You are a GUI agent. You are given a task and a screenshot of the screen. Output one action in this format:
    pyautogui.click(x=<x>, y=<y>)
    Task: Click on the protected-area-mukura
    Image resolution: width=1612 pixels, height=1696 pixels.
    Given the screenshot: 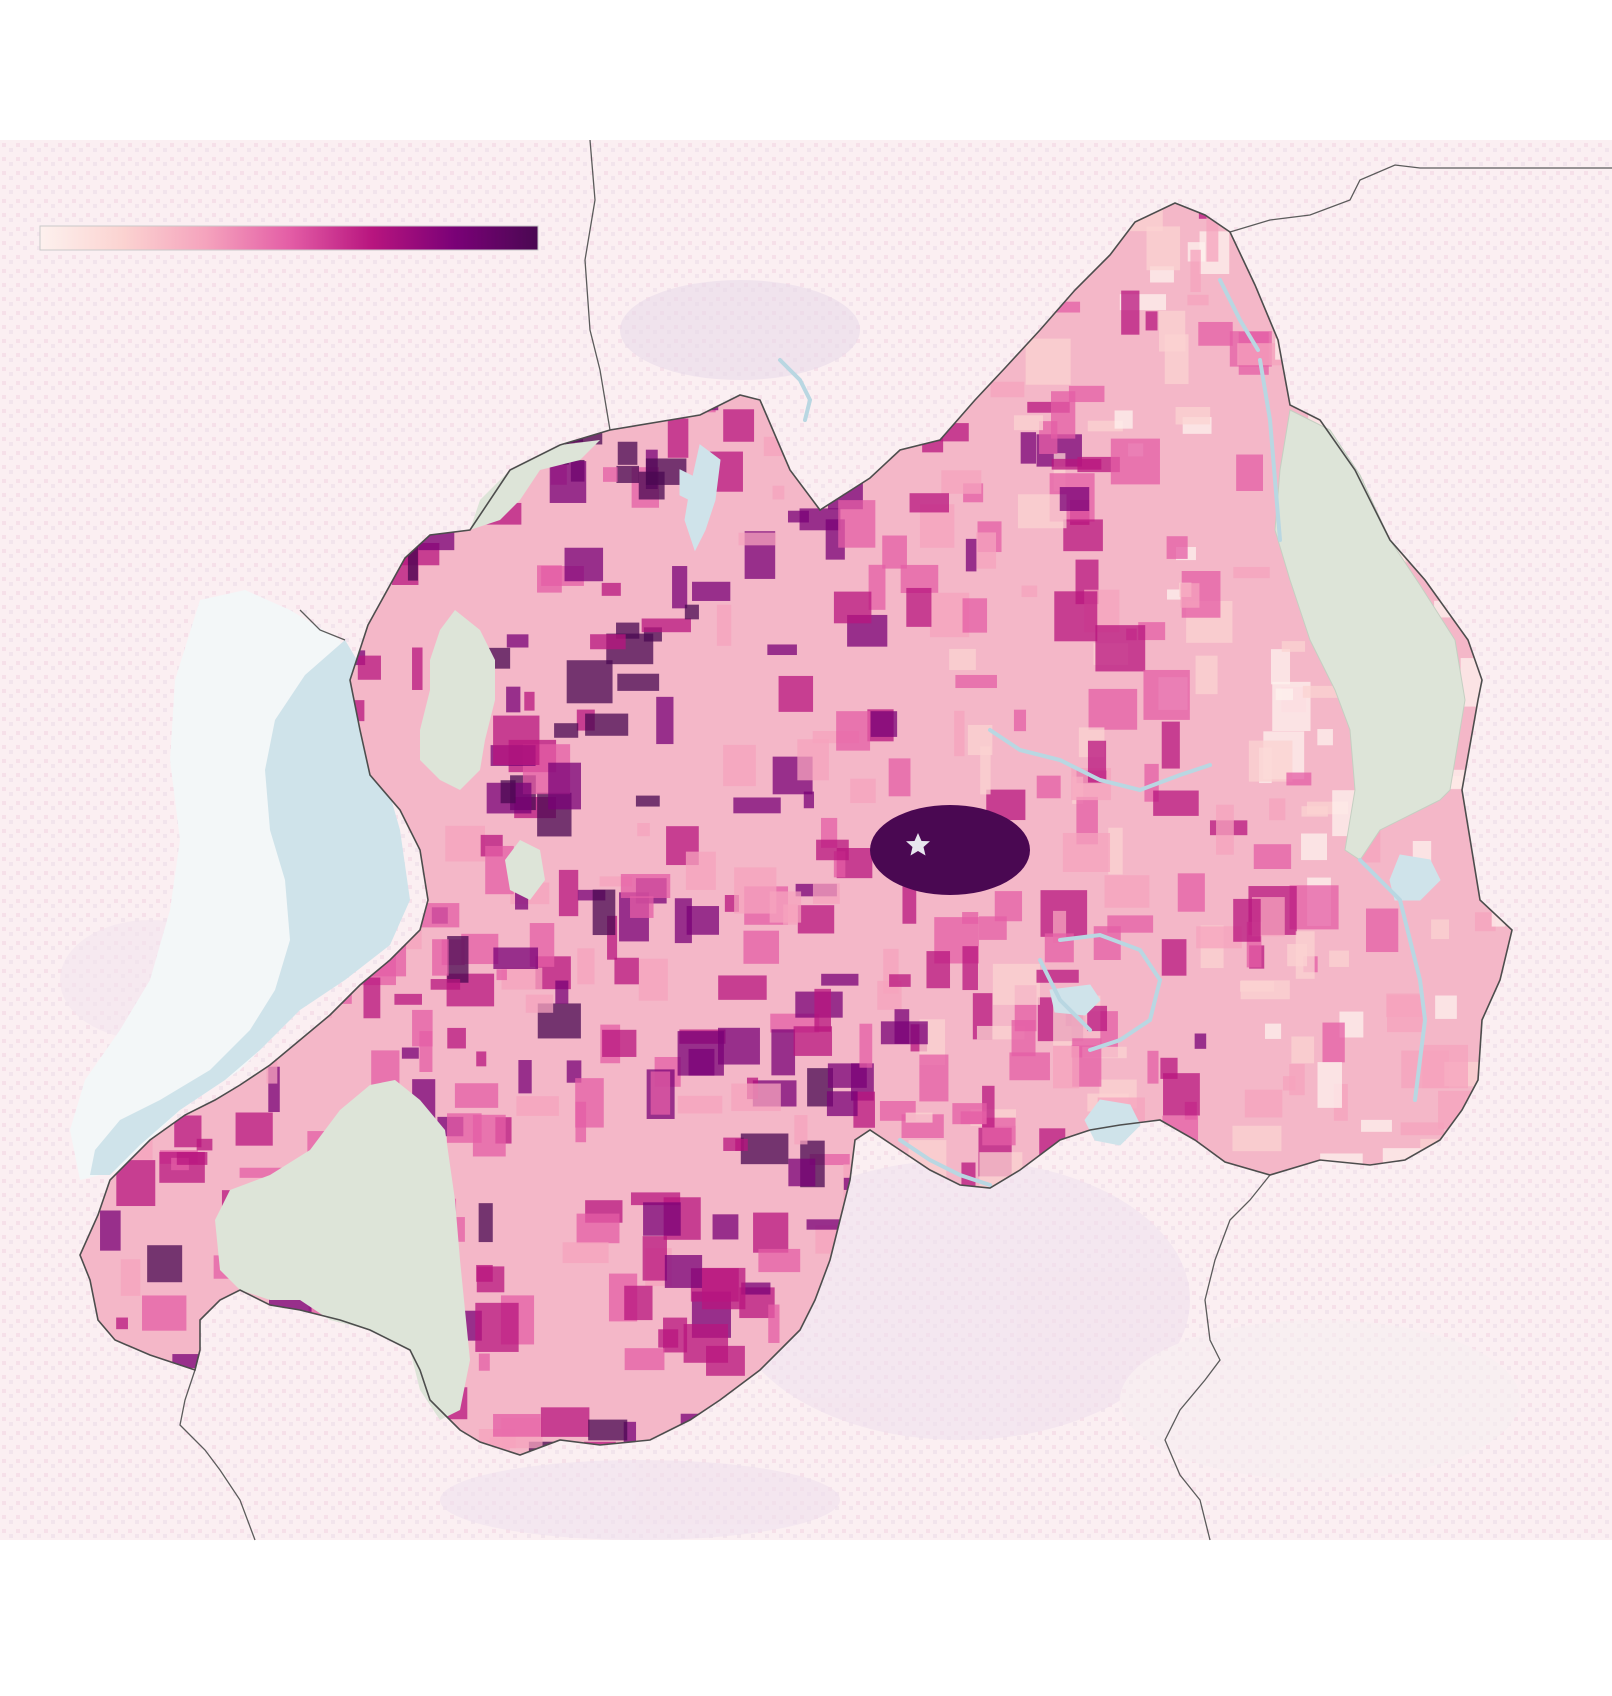 What is the action you would take?
    pyautogui.click(x=525, y=870)
    